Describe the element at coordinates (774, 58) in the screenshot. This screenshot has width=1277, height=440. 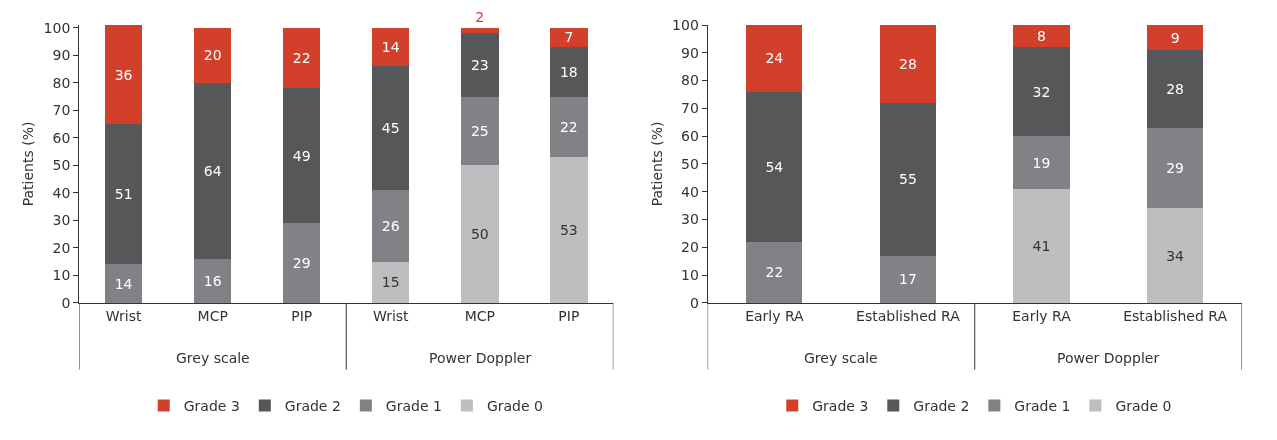
I see `data-label: 24` at that location.